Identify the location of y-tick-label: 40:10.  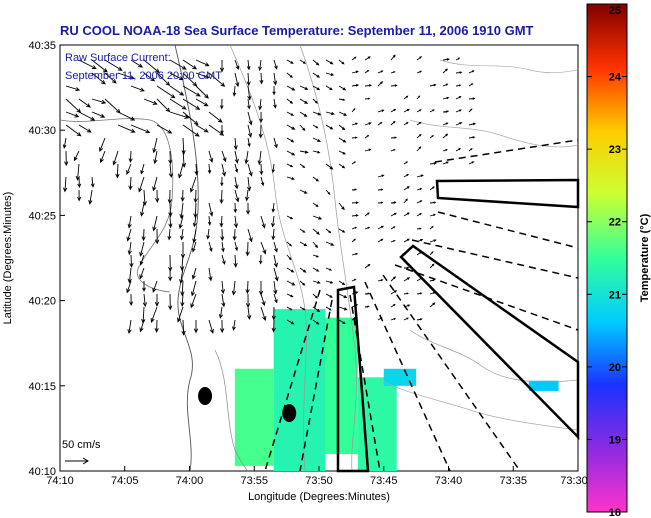
(42, 472).